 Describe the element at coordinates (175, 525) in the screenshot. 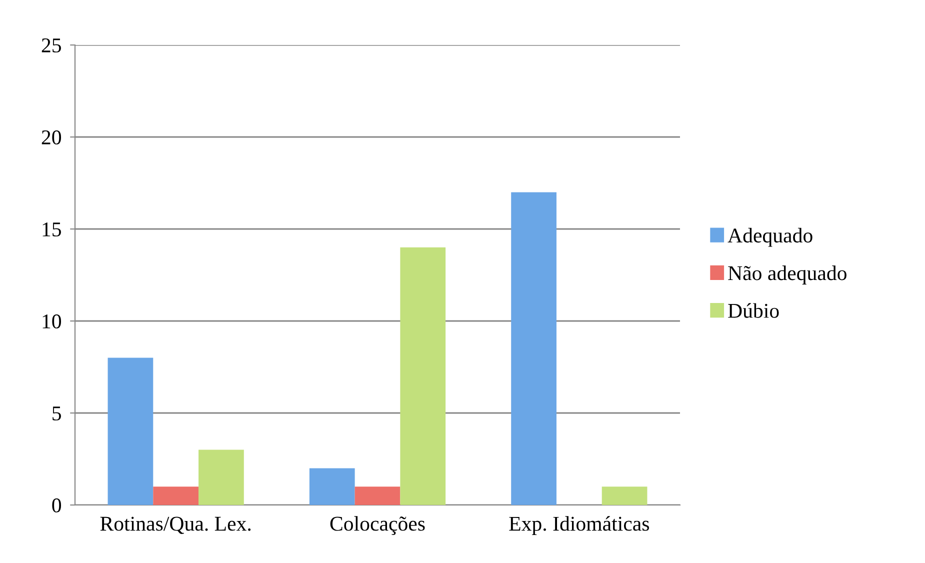

I see `x-tick-label: Rotinas/Qua. Lex.` at that location.